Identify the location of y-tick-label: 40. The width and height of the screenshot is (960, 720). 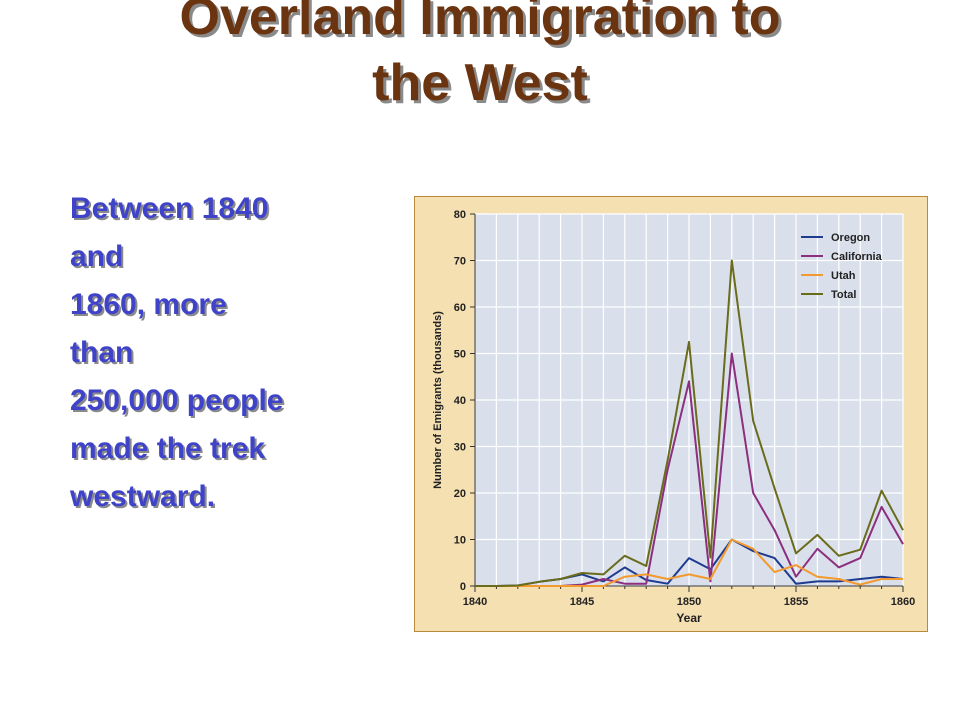
(460, 401).